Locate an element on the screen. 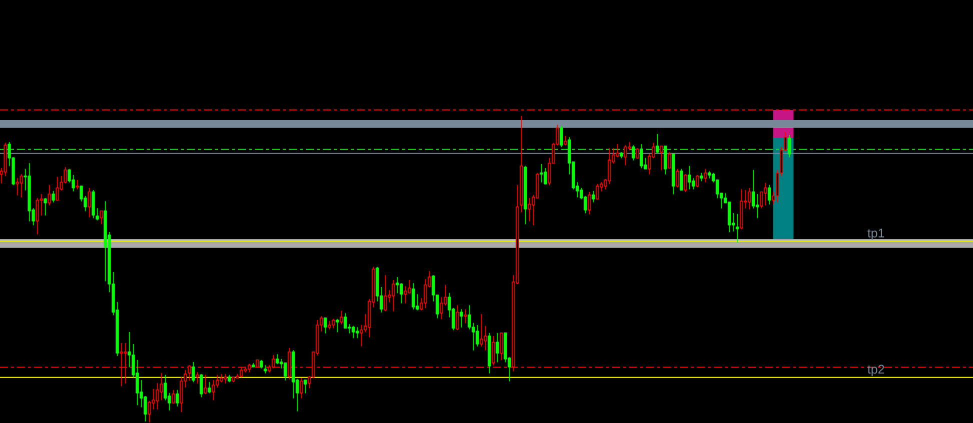 Image resolution: width=973 pixels, height=423 pixels. ref-line-label: tp1 is located at coordinates (876, 234).